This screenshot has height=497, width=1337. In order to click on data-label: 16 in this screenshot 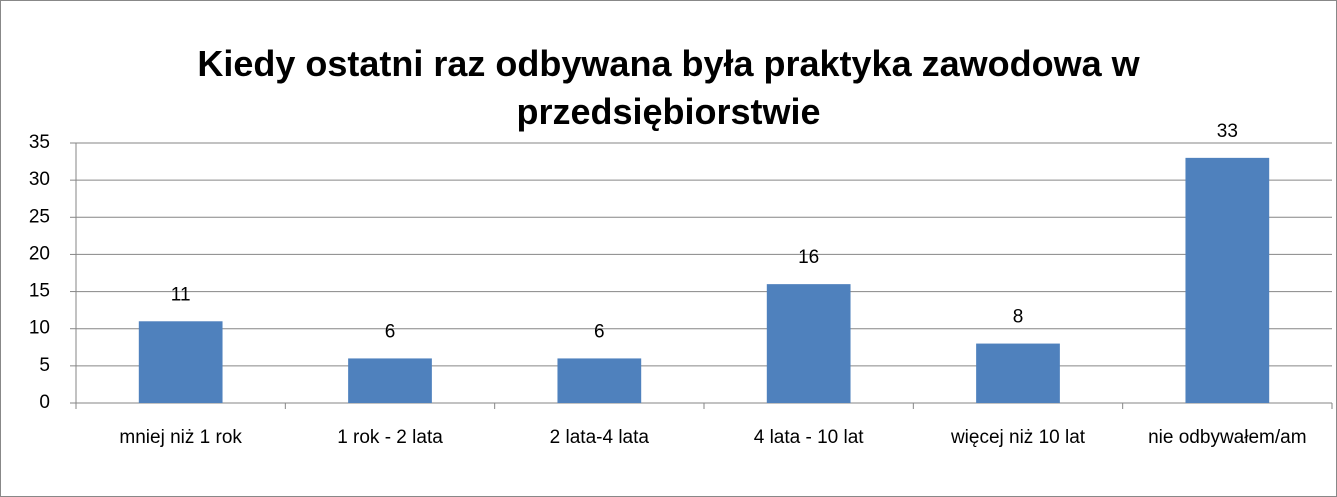, I will do `click(808, 257)`.